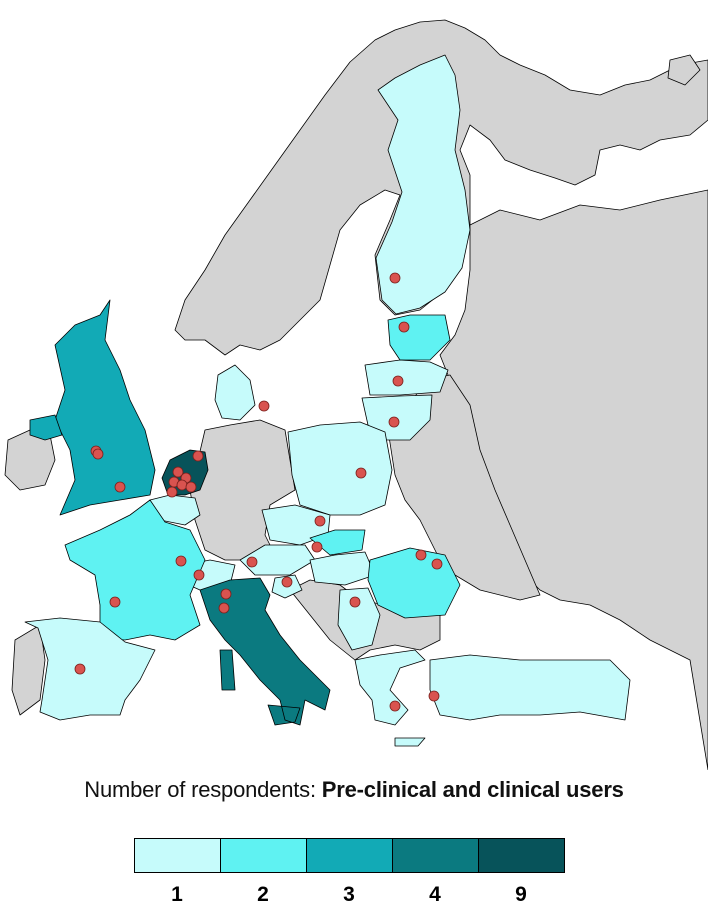  I want to click on country-spain, so click(90, 669).